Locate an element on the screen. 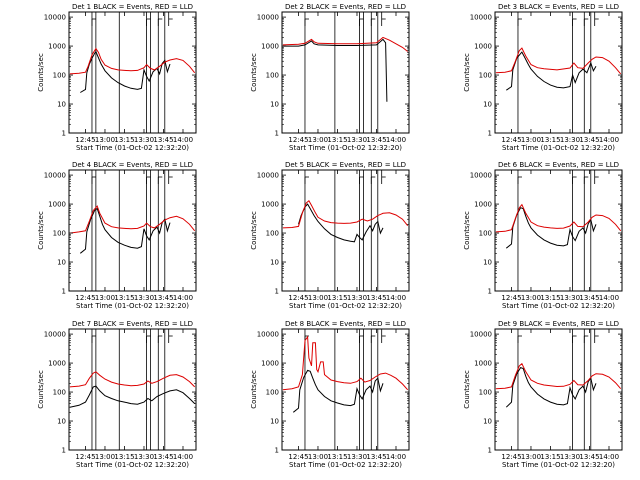 Image resolution: width=640 pixels, height=480 pixels. panel-title: Det 2 BLACK = Events, RED = LLD is located at coordinates (345, 7).